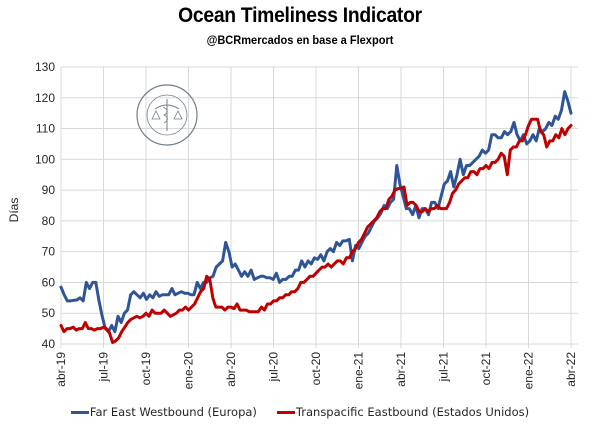  I want to click on legend-swatch-red, so click(285, 412).